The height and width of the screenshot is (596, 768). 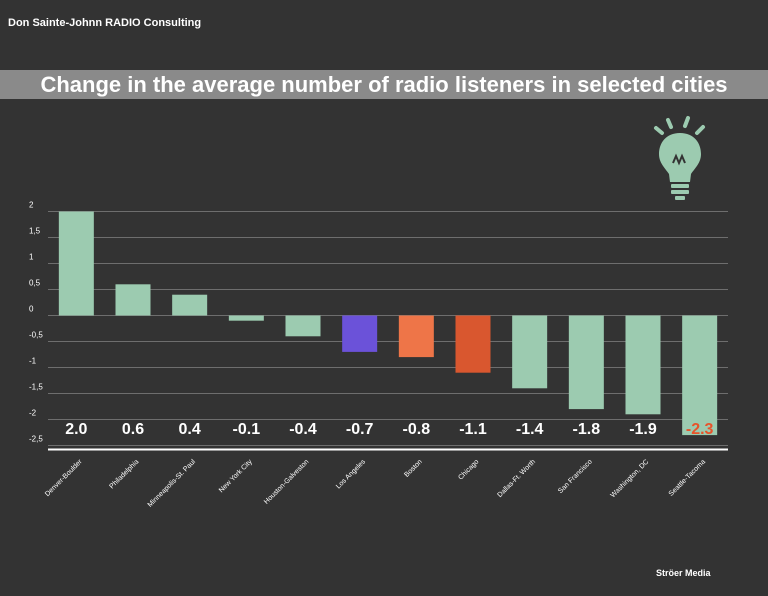 I want to click on category-label: Los Angeles, so click(x=351, y=474).